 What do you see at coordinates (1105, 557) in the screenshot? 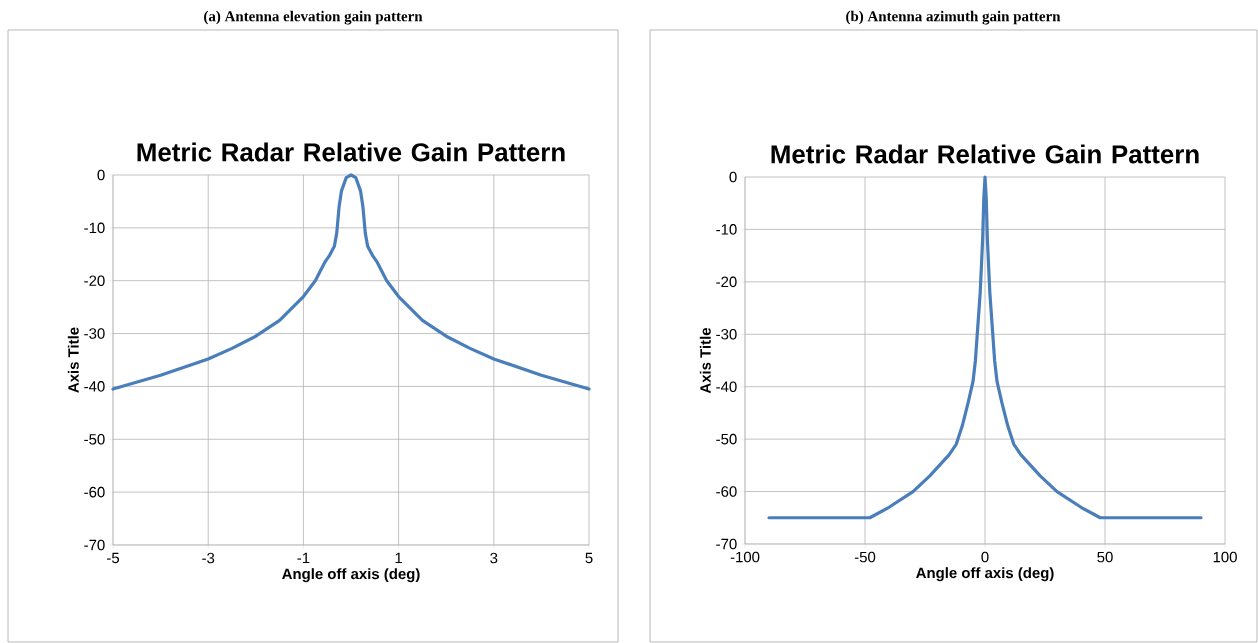
I see `x-tick-label: 50` at bounding box center [1105, 557].